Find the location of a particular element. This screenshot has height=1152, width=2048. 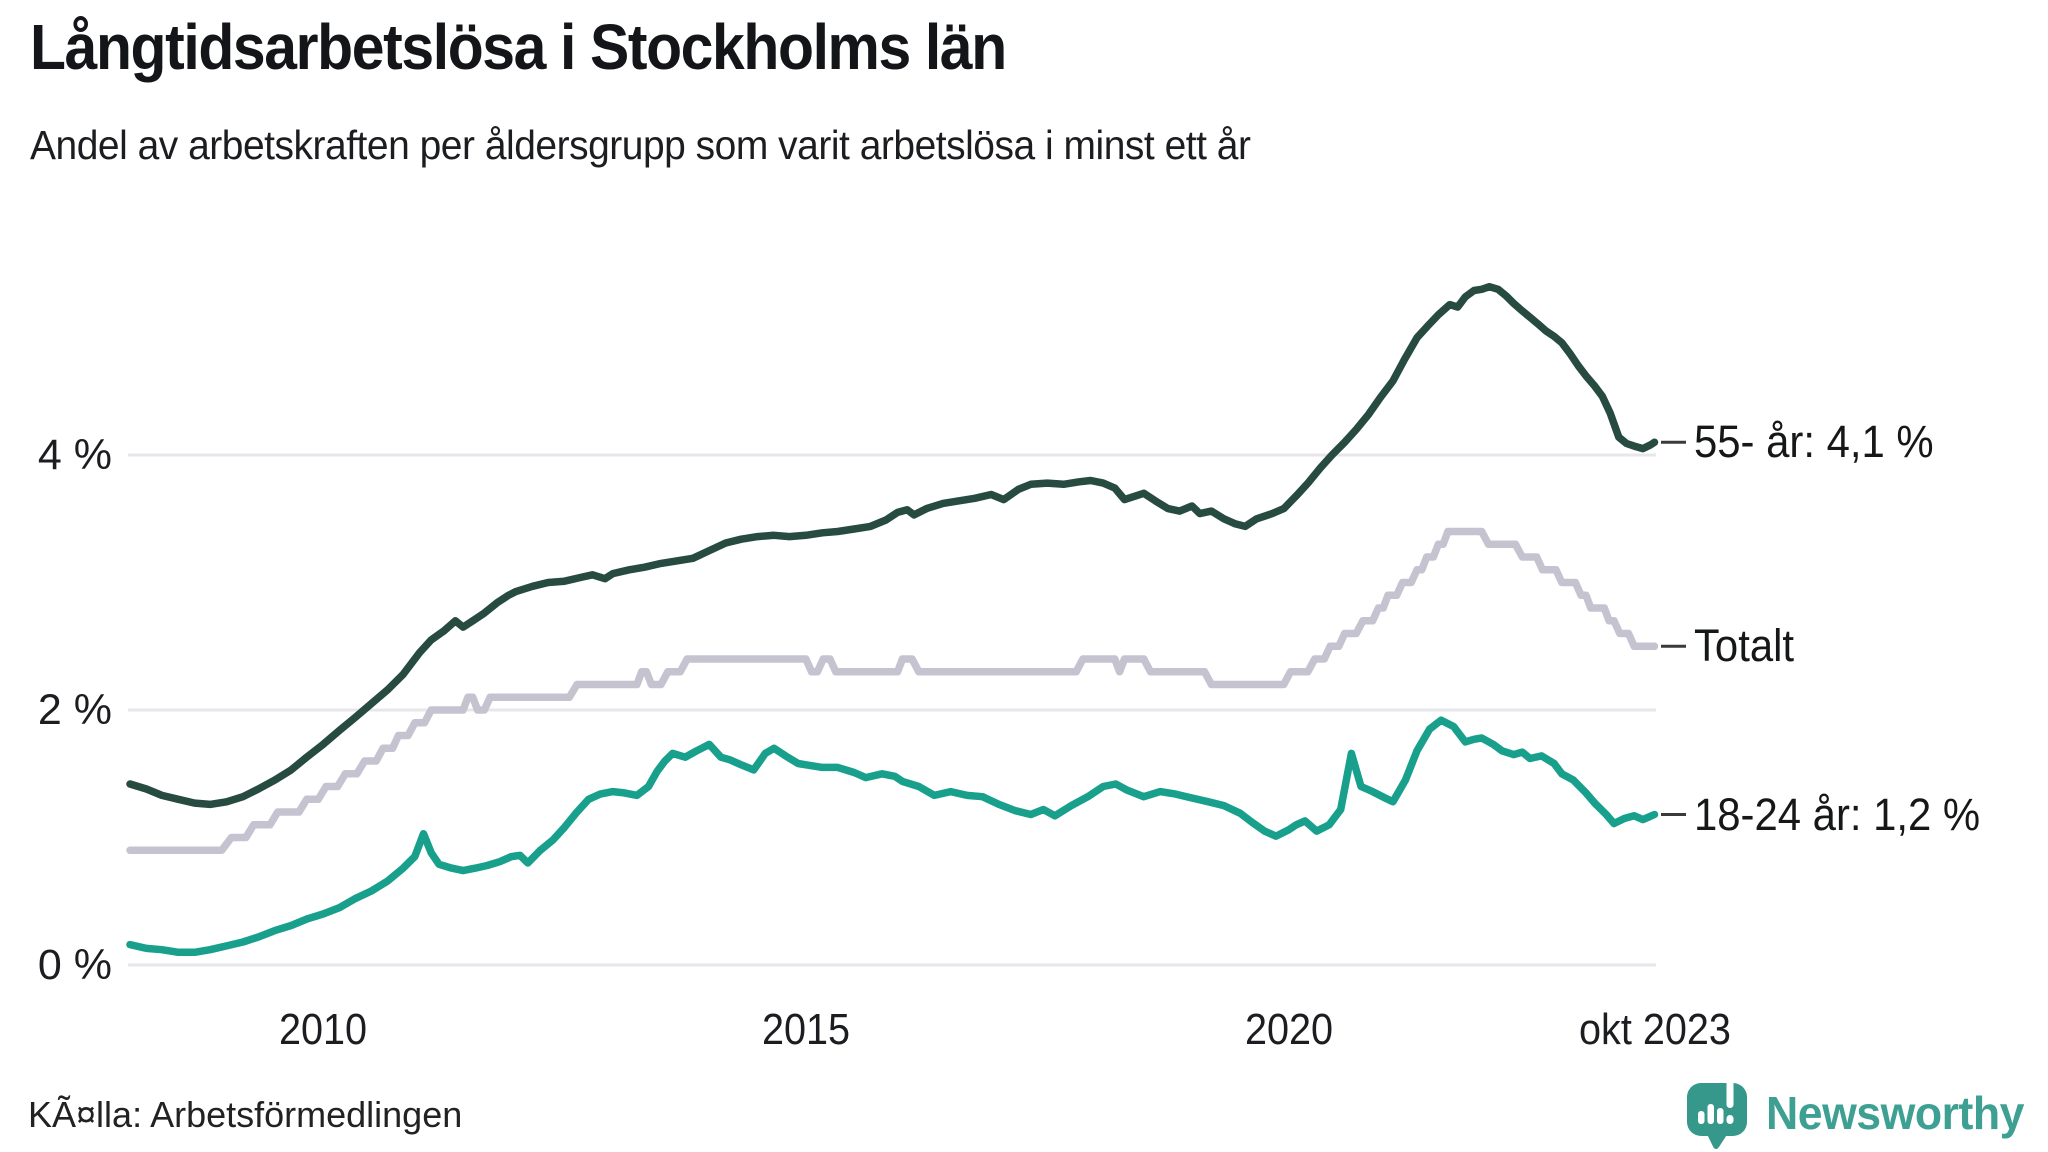

newsworthy-logo: Newsworthy is located at coordinates (1859, 1113).